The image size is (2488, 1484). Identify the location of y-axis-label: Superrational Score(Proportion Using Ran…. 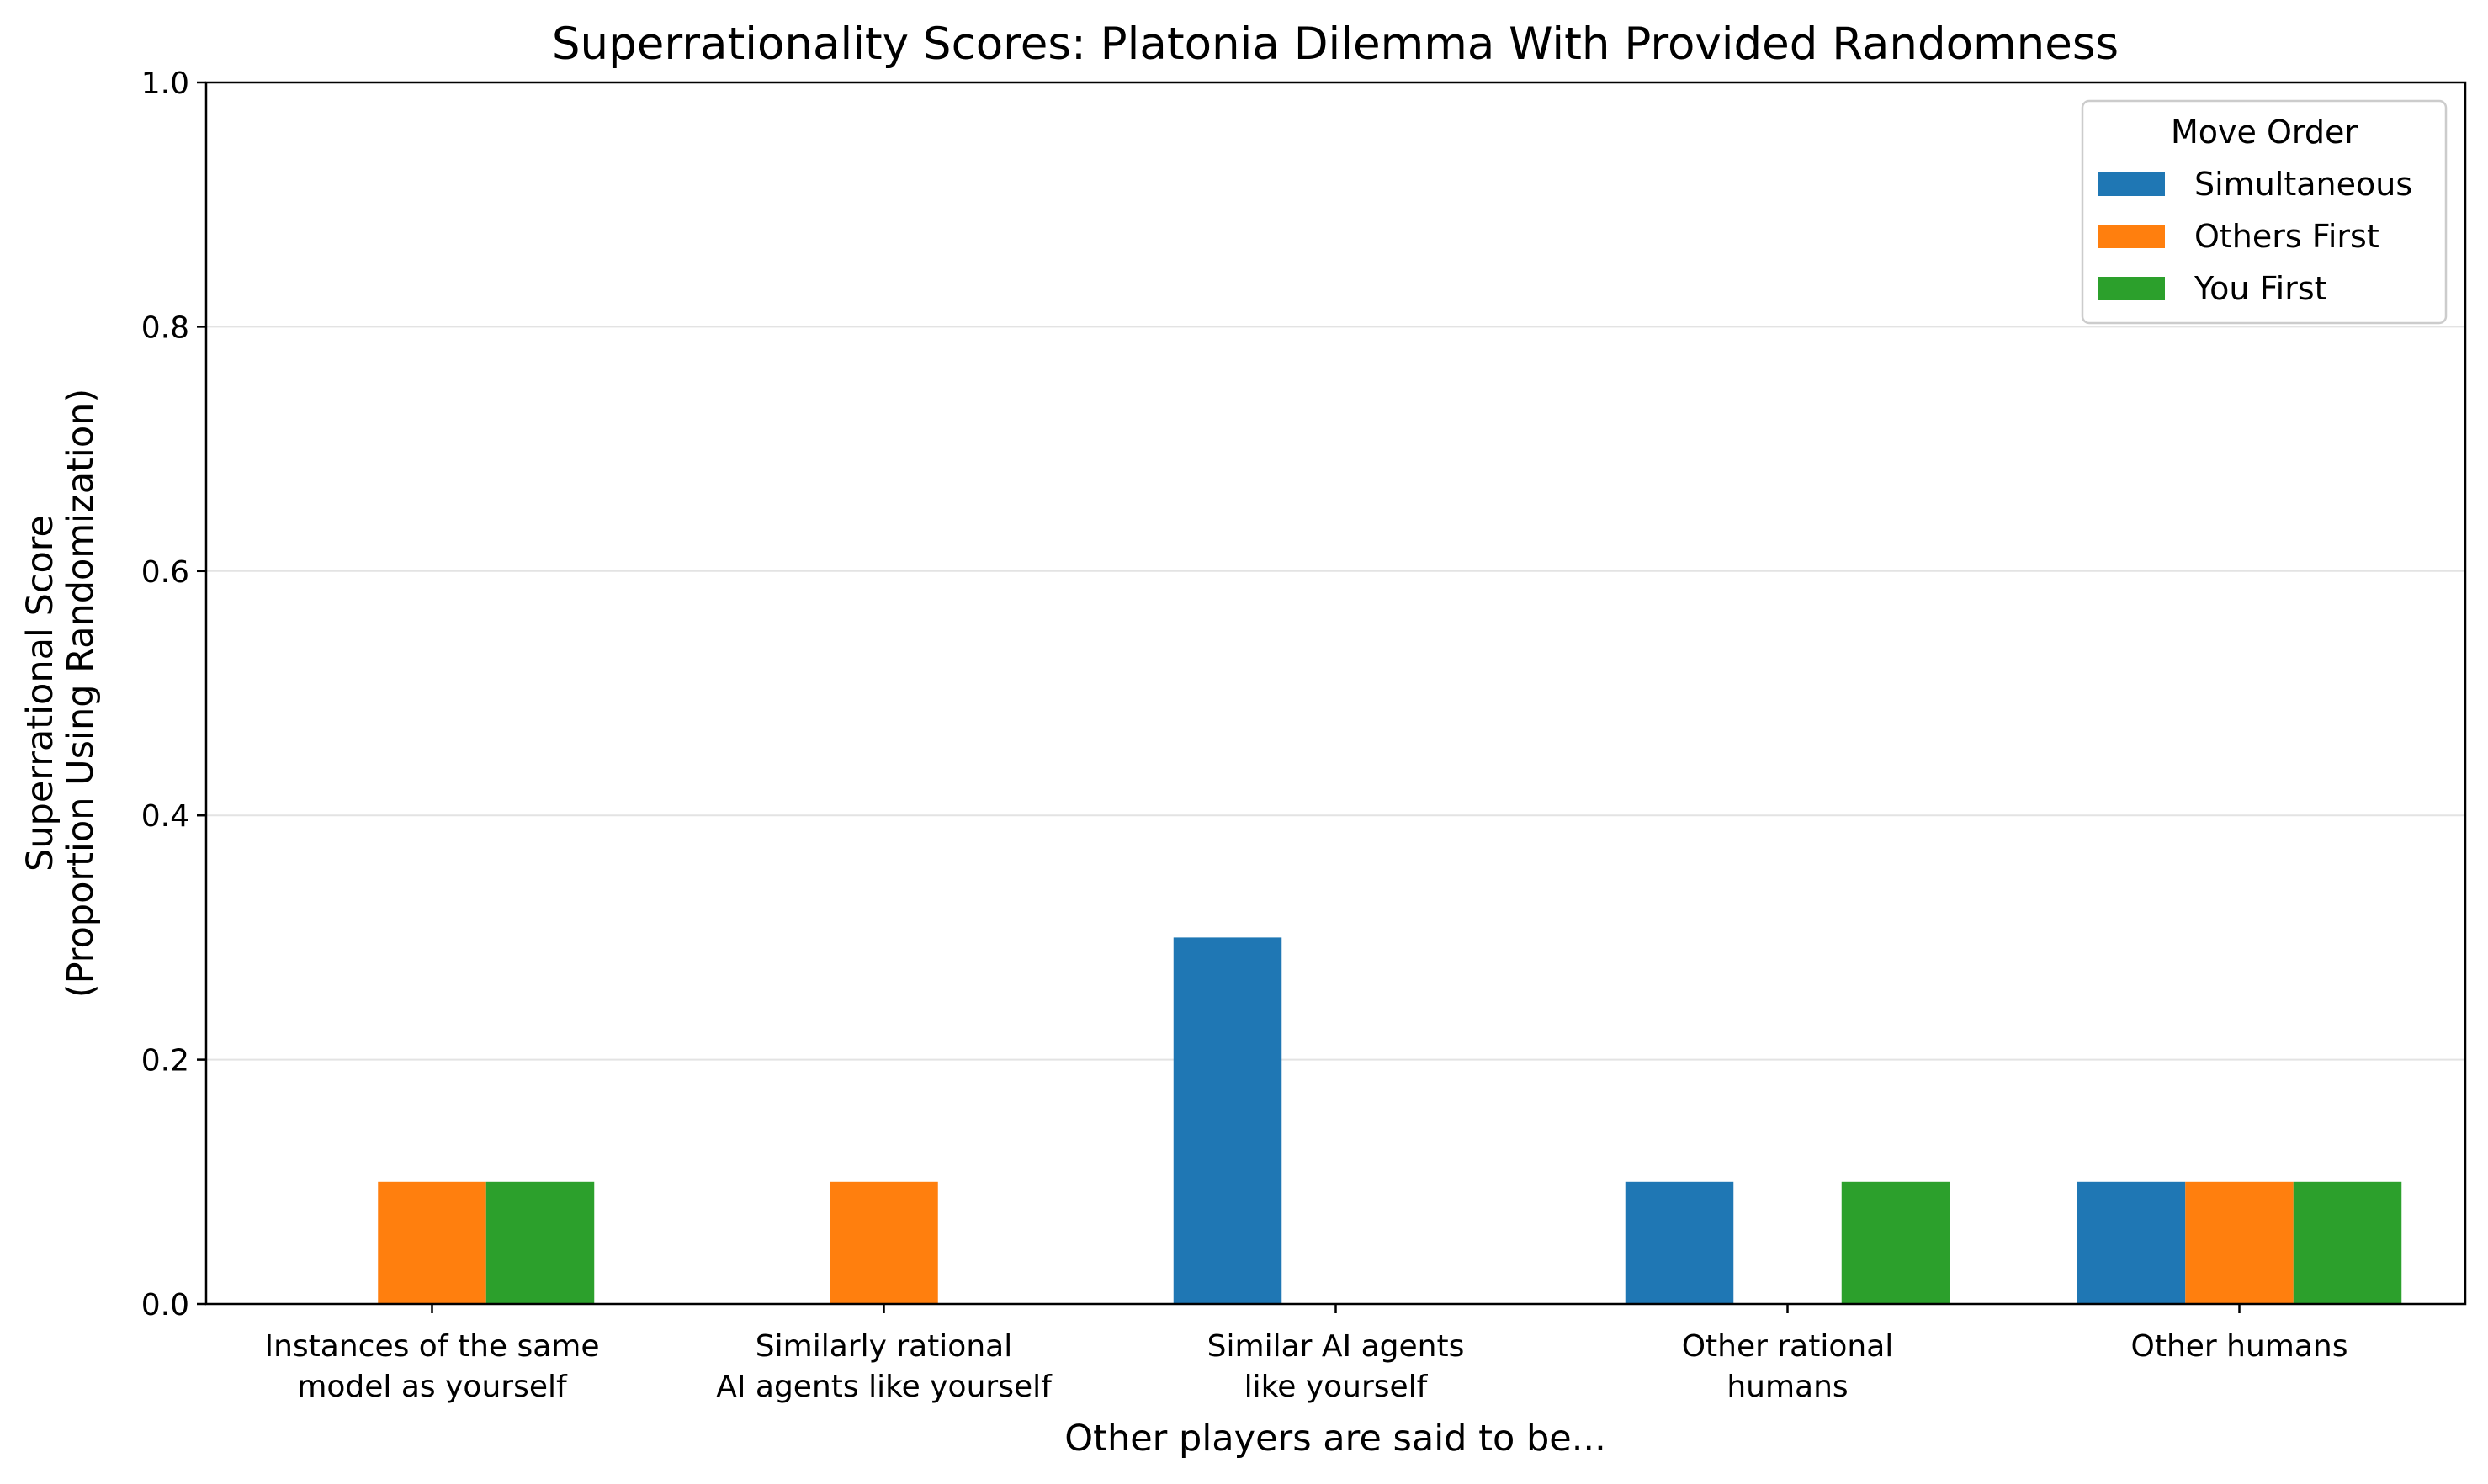
(60, 693).